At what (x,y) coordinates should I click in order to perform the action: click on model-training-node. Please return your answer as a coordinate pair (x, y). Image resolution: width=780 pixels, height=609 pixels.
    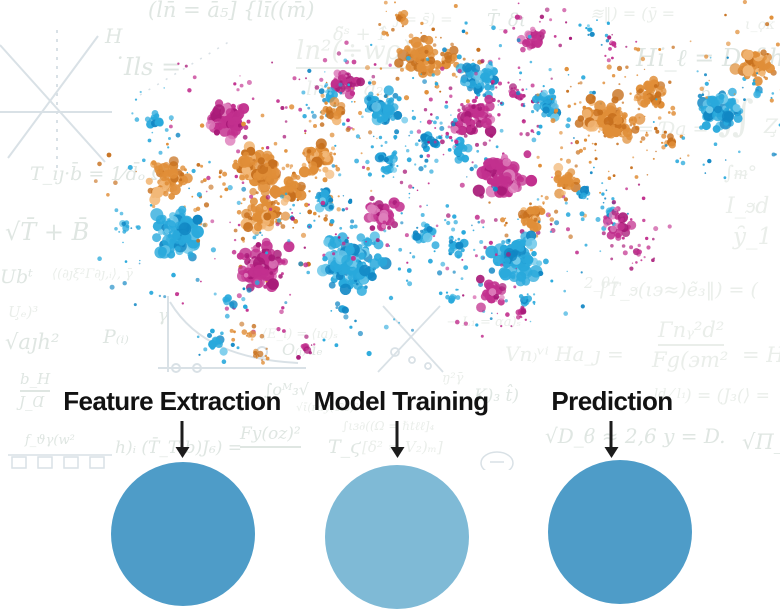
    Looking at the image, I should click on (397, 537).